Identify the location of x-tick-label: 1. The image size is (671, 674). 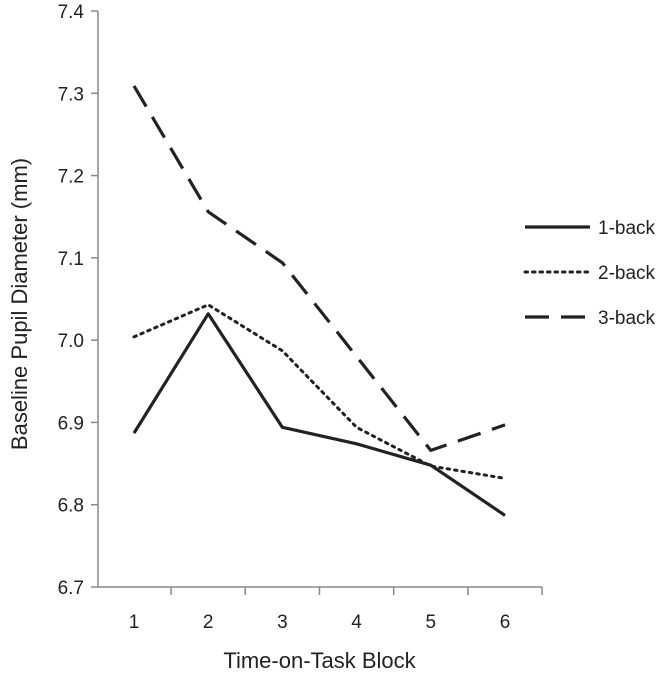
(134, 622).